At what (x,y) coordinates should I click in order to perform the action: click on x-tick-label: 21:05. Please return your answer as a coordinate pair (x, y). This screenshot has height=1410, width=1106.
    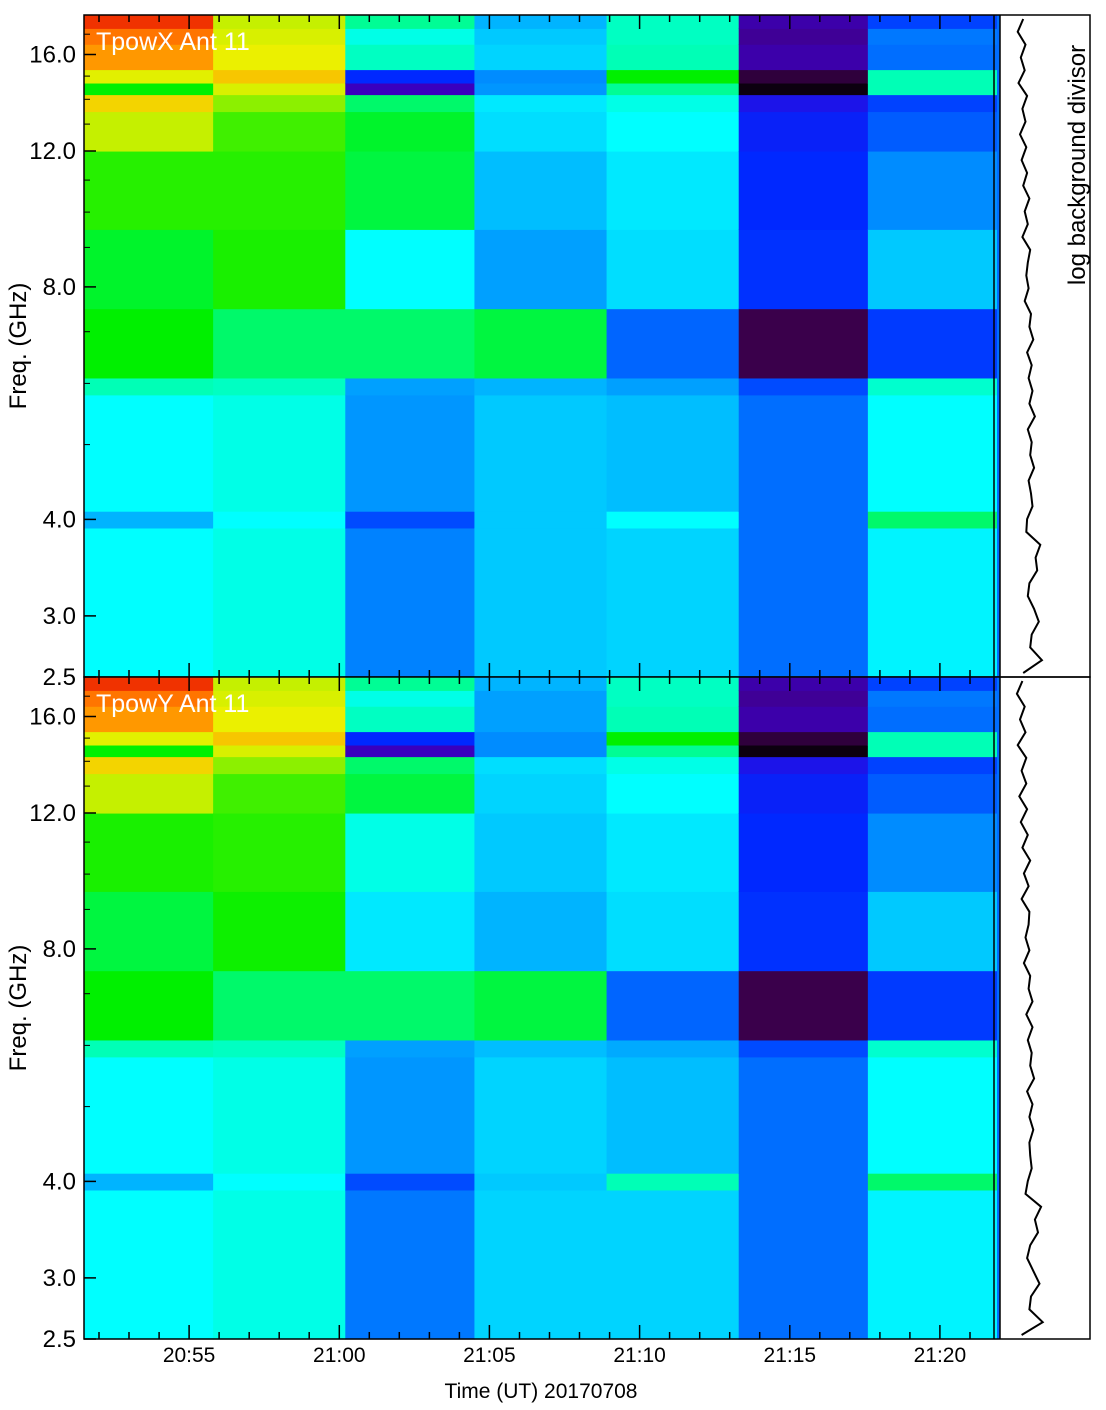
    Looking at the image, I should click on (489, 1355).